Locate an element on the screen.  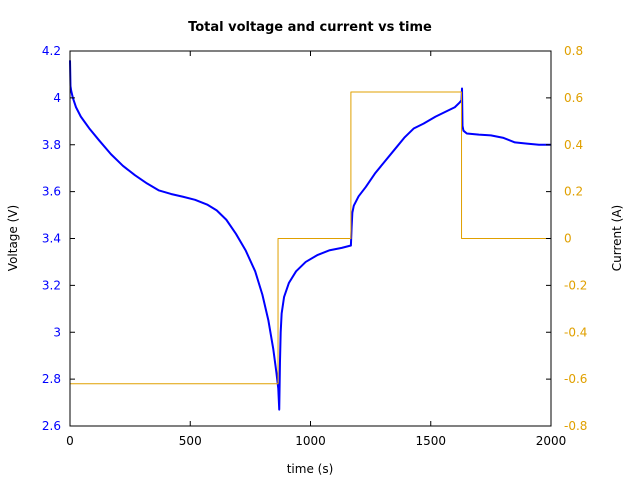
y-right-tick-label: -0.2 is located at coordinates (575, 285).